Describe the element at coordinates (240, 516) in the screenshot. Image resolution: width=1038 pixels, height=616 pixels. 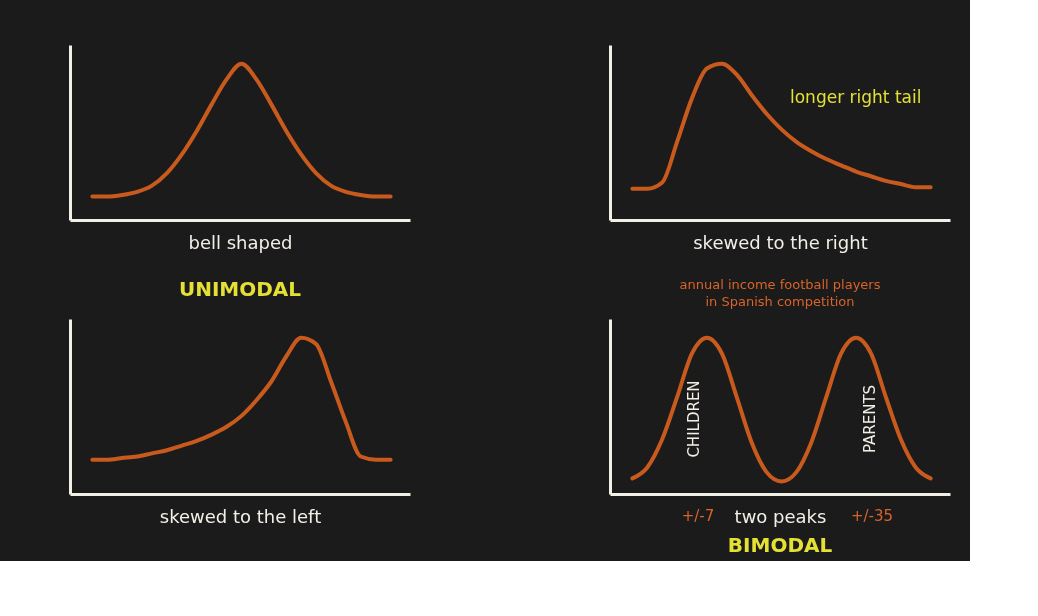
I see `x-axis-title: skewed to the left` at that location.